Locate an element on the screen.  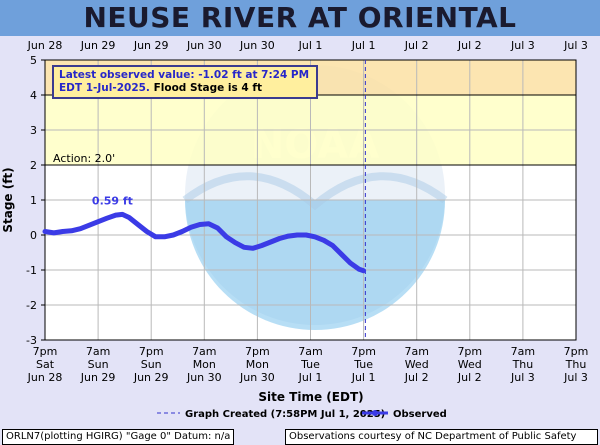
legend-observed: Observed is located at coordinates (420, 414).